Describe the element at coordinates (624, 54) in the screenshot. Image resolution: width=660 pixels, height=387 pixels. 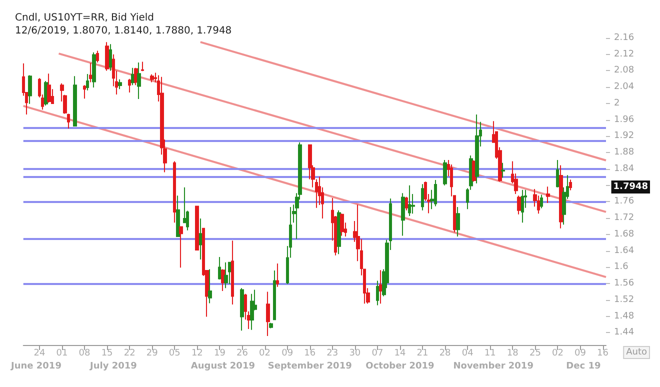
I see `y-tick-label: 2.12` at that location.